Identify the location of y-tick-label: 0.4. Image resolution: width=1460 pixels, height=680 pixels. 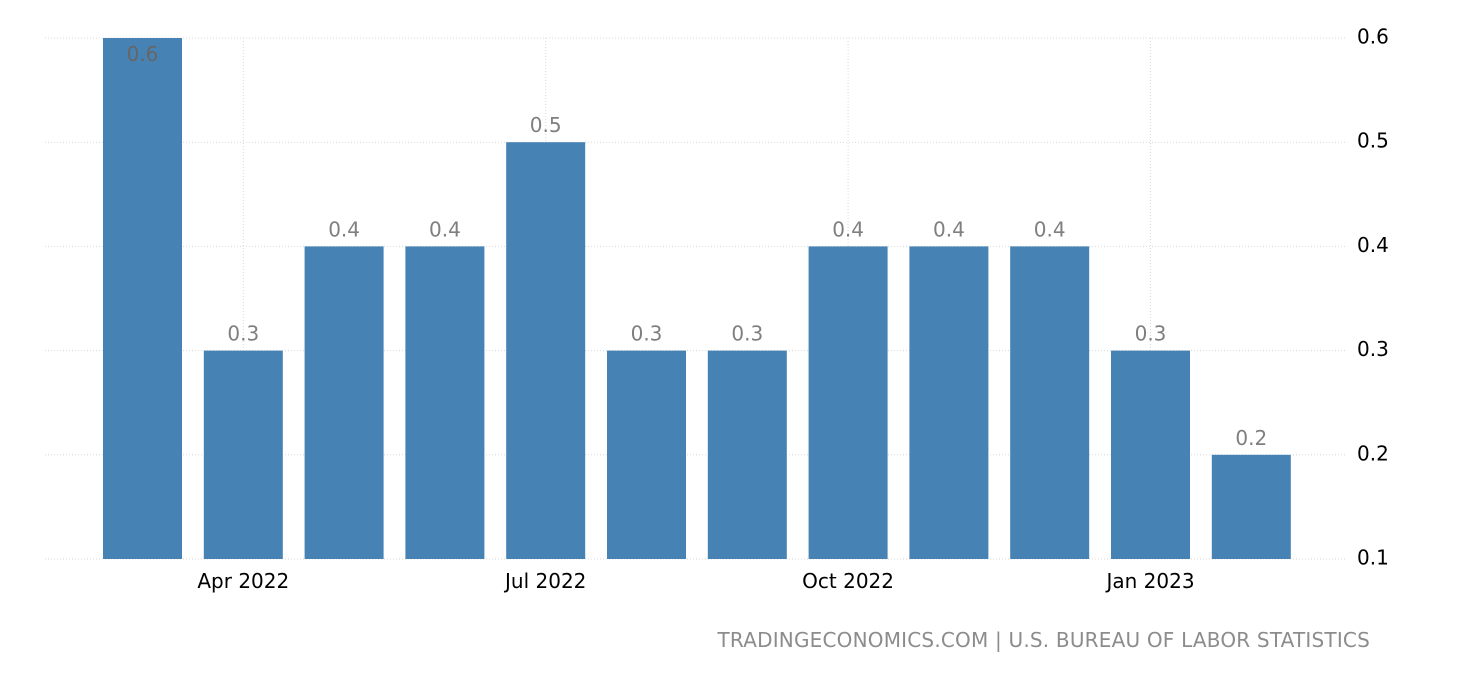
(1373, 245).